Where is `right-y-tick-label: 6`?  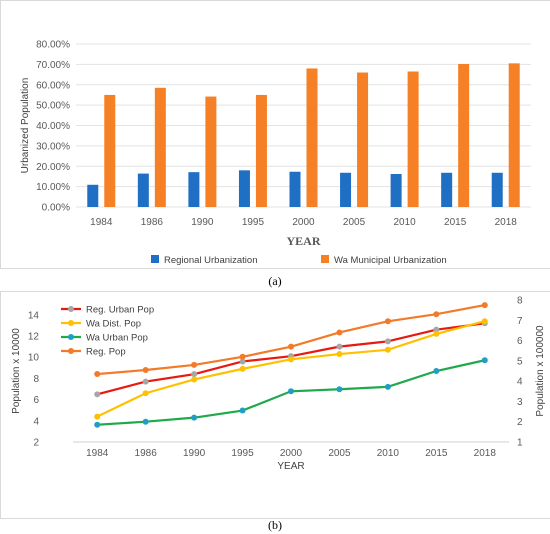
right-y-tick-label: 6 is located at coordinates (520, 341).